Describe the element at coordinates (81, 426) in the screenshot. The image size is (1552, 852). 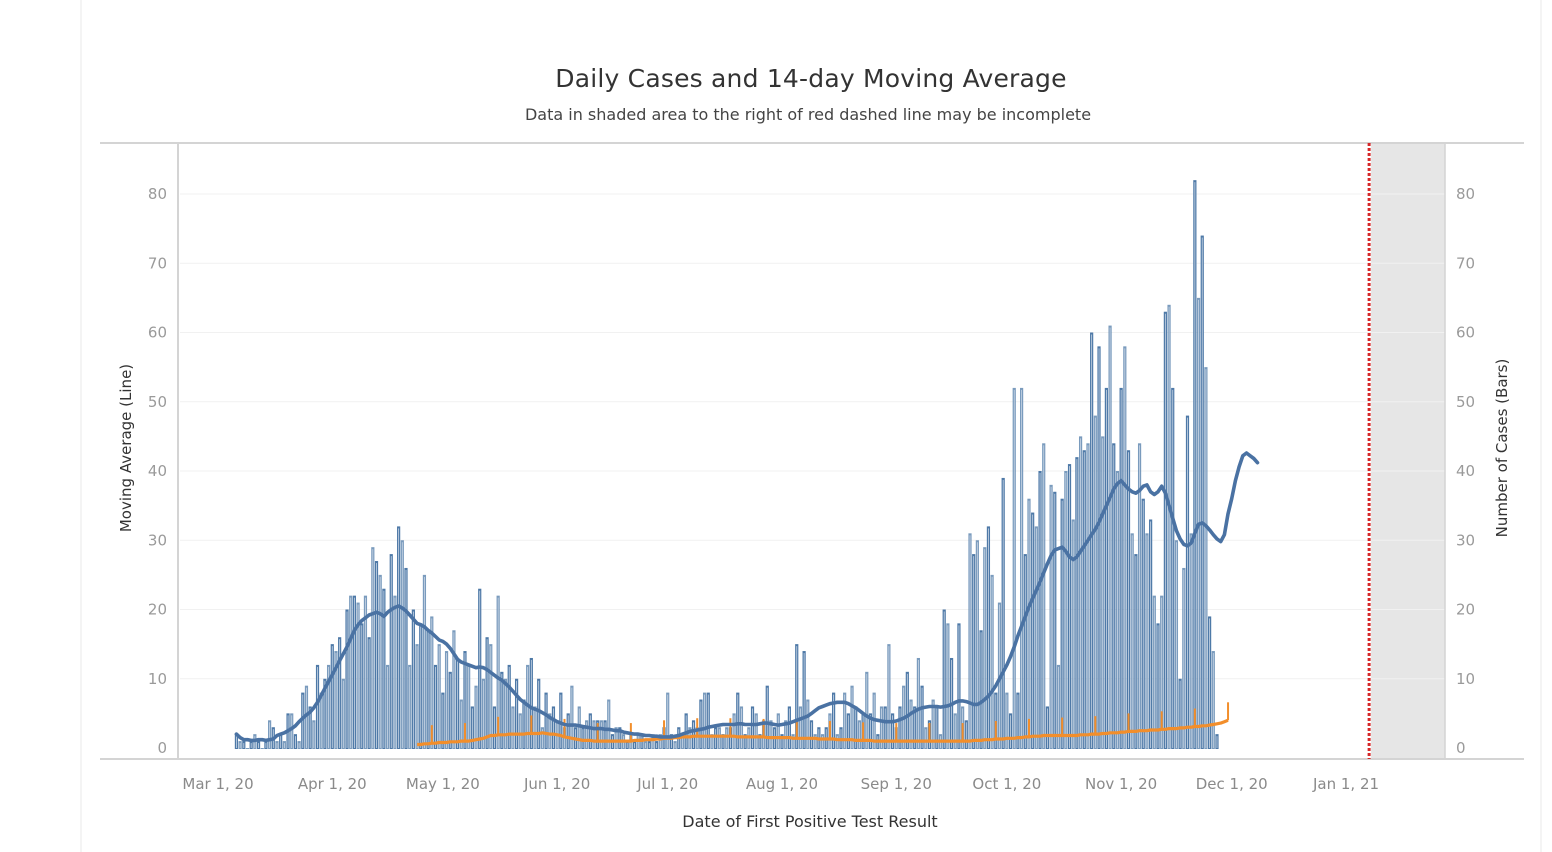
I see `page-left-border` at that location.